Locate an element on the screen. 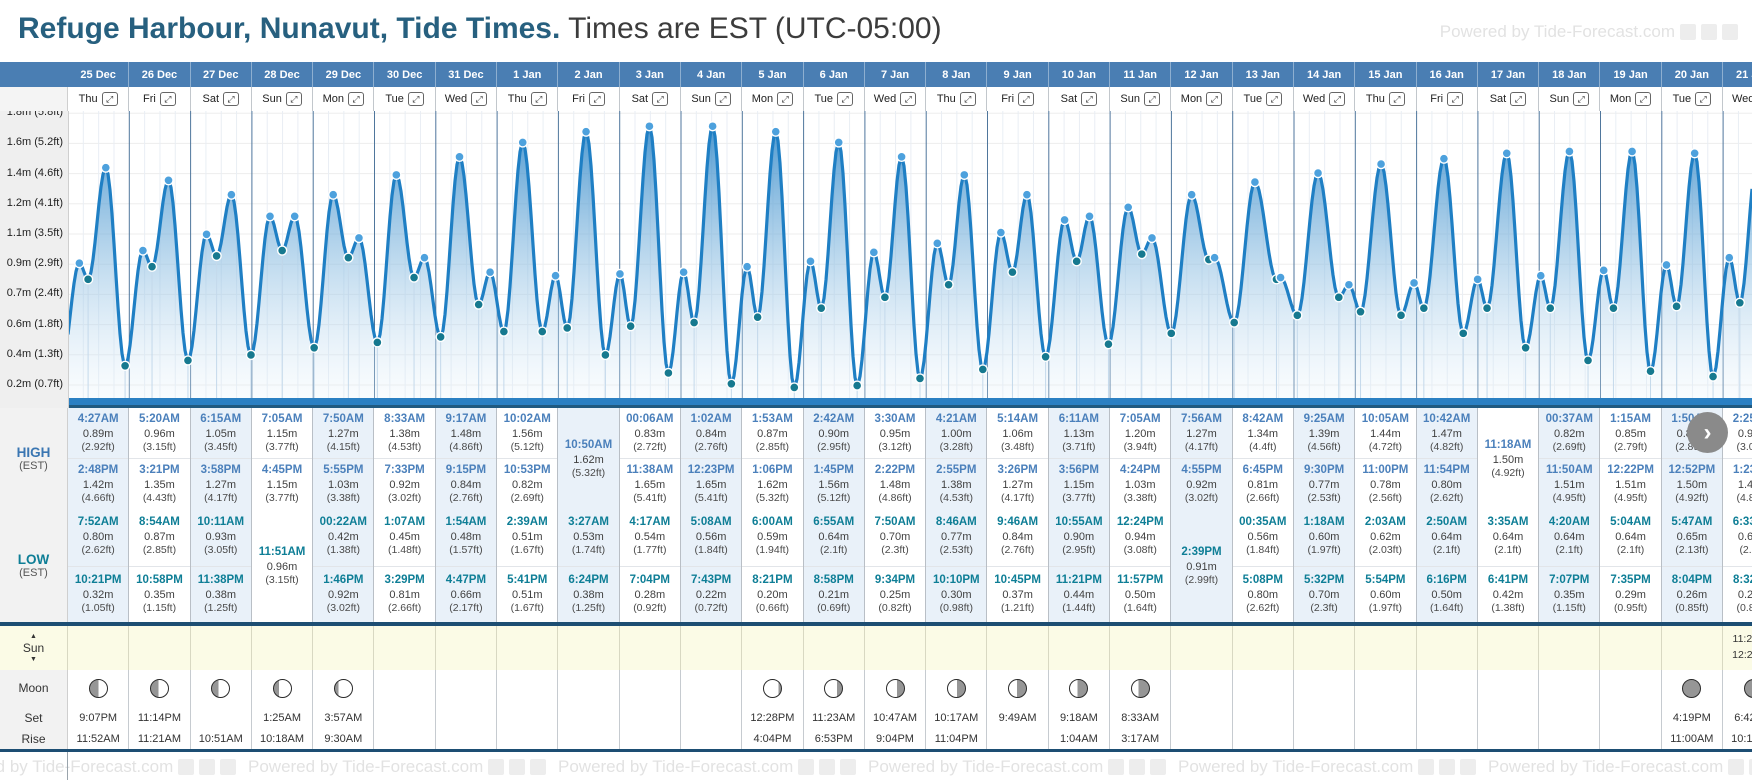 The height and width of the screenshot is (780, 1752). tide-time: 11:21PM is located at coordinates (1078, 580).